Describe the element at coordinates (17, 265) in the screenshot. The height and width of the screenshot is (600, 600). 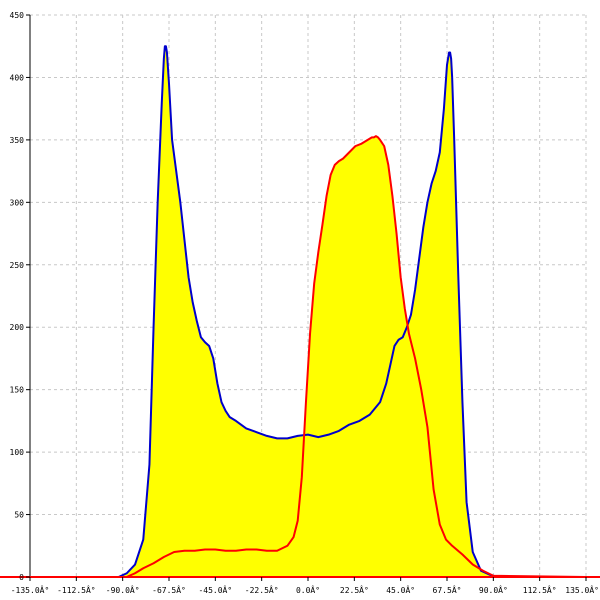
I see `y-tick-label: 250` at that location.